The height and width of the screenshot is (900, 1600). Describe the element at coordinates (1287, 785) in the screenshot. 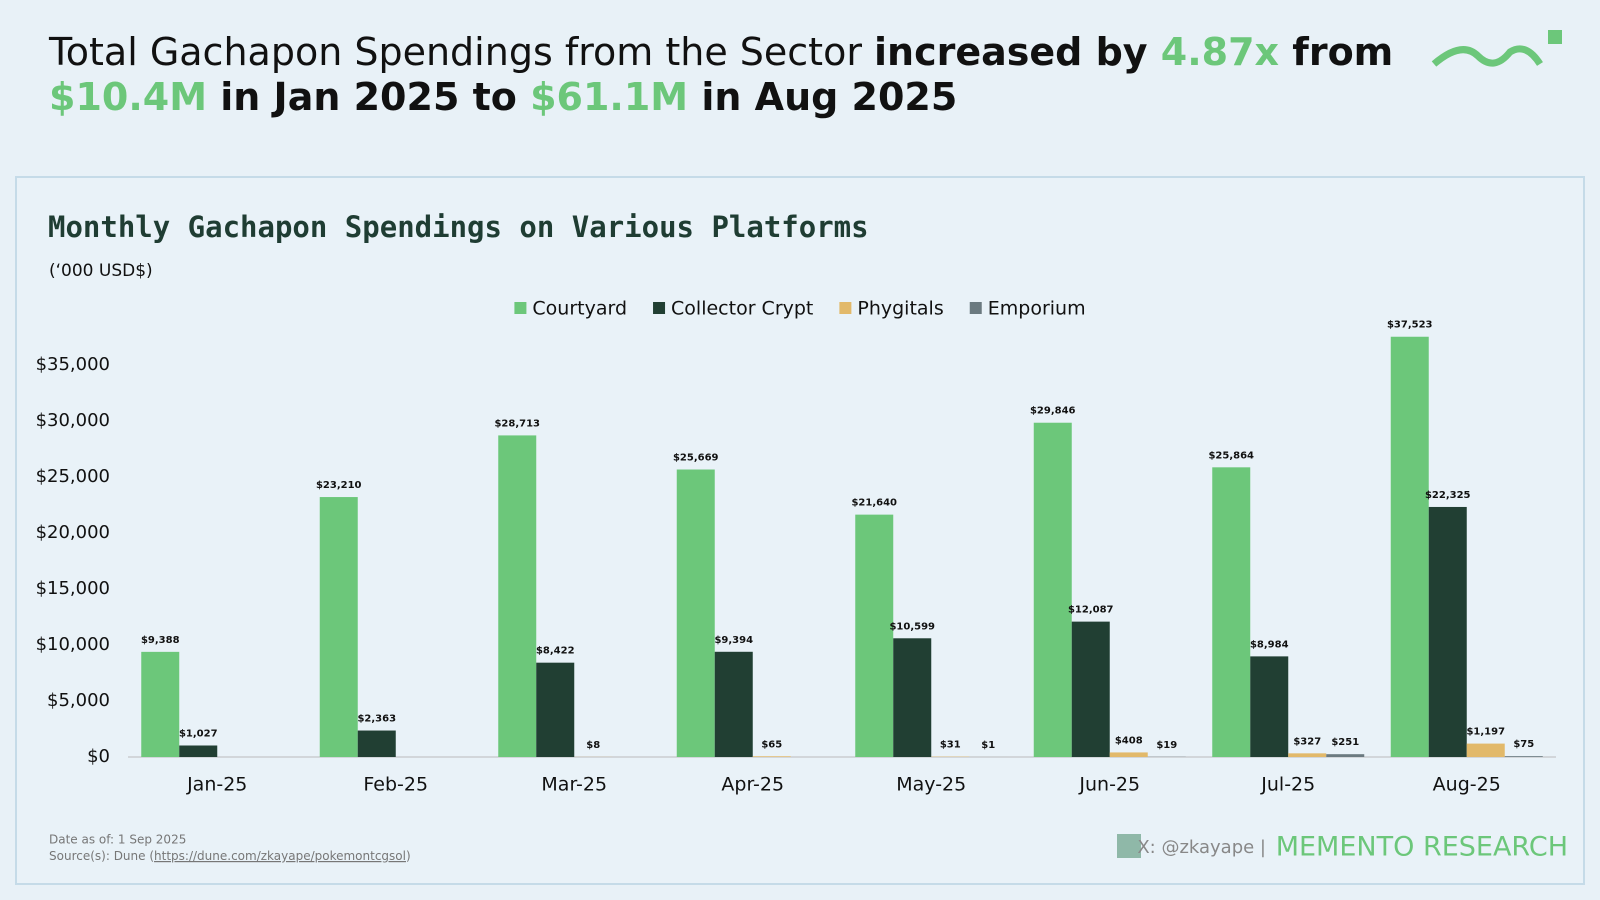

I see `x-tick-label: Jul-25` at that location.